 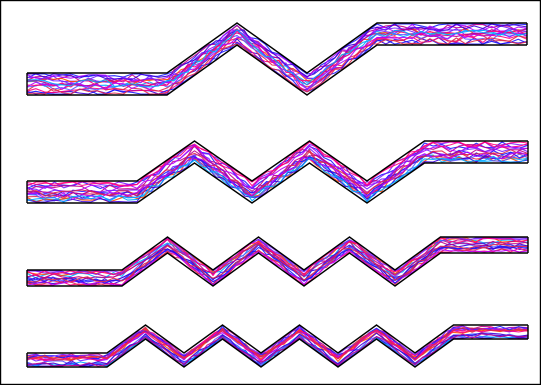 I want to click on channel-3-zigzag, so click(x=277, y=261).